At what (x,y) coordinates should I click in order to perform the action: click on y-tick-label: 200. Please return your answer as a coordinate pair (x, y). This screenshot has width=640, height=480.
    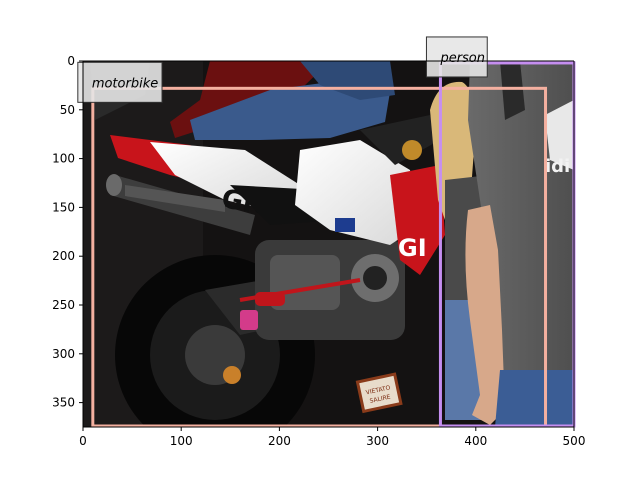
    Looking at the image, I should click on (63, 256).